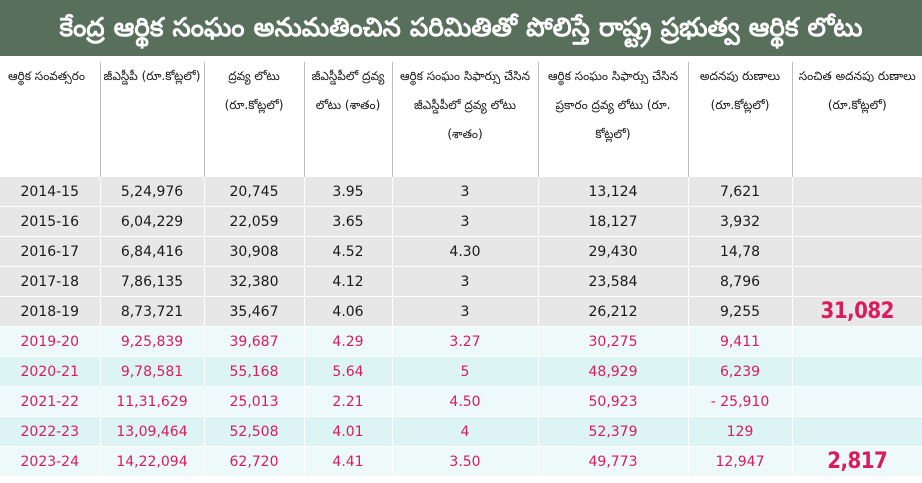  What do you see at coordinates (464, 251) in the screenshot?
I see `cell-fc-pct: 4.30` at bounding box center [464, 251].